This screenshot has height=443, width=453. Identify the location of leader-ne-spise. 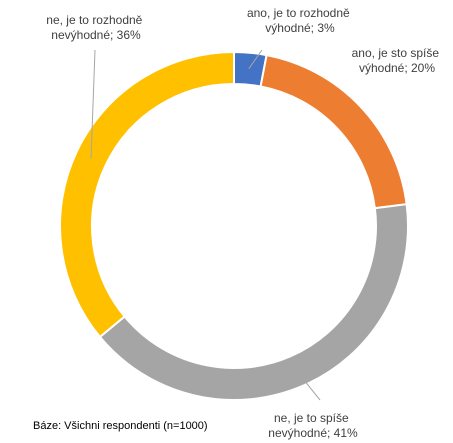
(308, 385).